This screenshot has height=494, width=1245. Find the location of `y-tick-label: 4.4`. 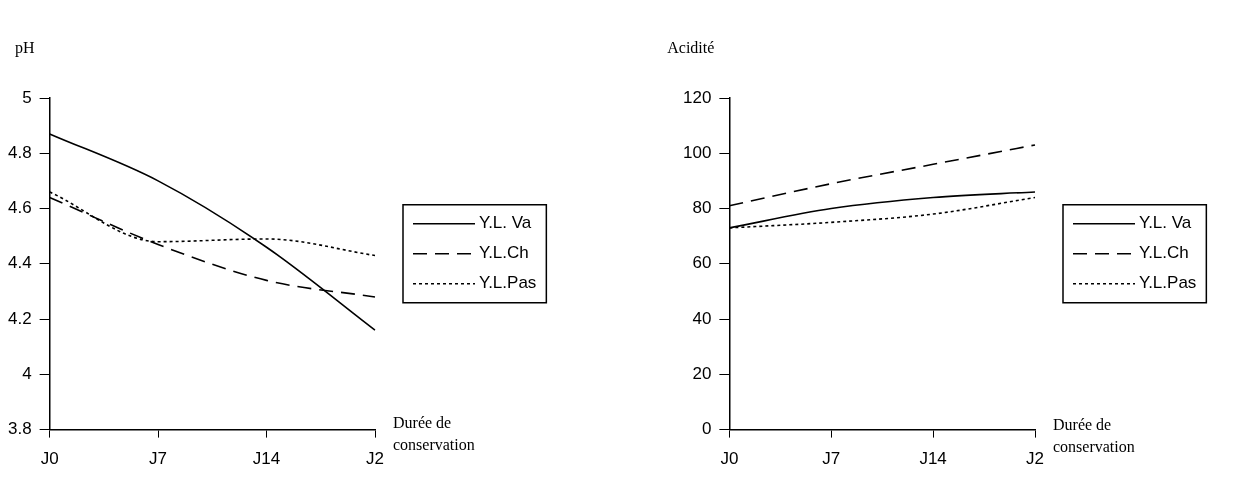

y-tick-label: 4.4 is located at coordinates (19, 263).